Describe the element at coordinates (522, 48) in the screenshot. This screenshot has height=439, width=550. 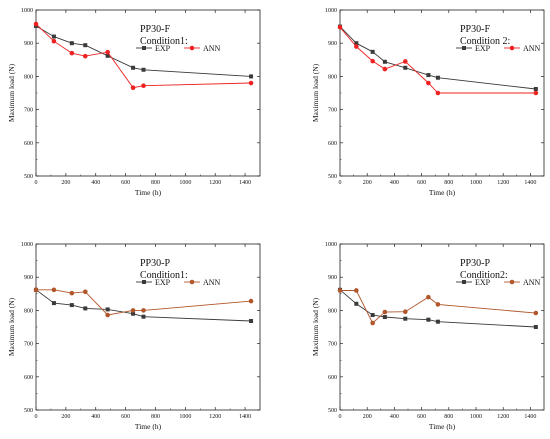
I see `legend-entry-ann: ANN` at that location.